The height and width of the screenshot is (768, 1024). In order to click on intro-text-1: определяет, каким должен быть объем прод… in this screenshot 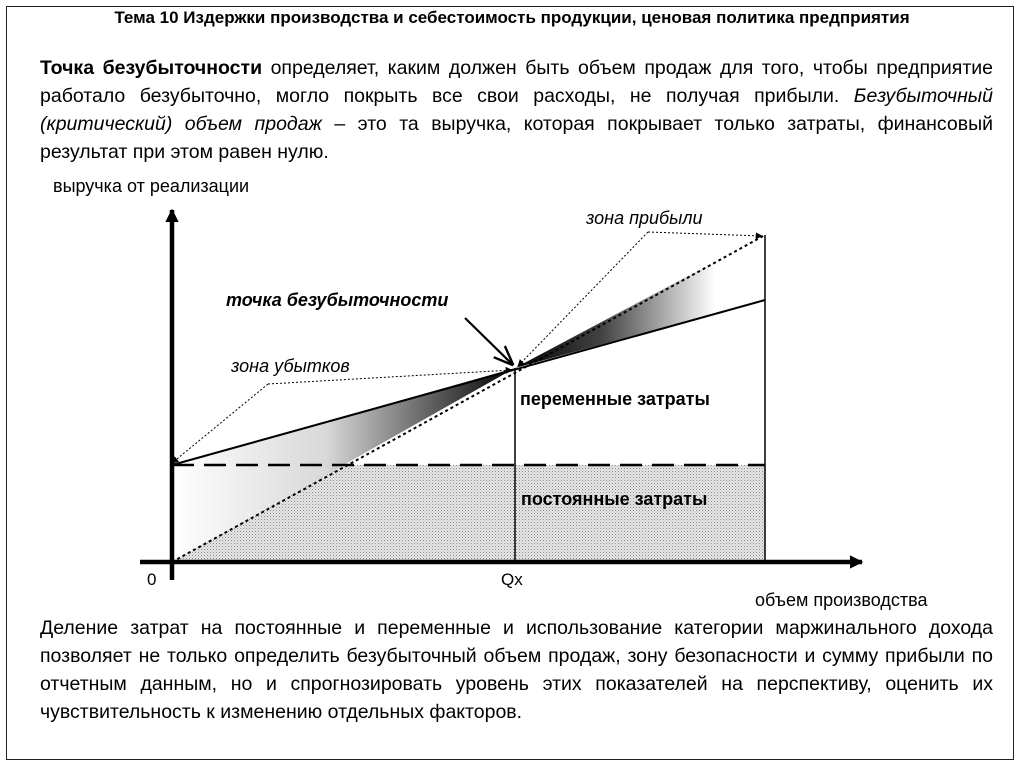, I will do `click(516, 82)`.